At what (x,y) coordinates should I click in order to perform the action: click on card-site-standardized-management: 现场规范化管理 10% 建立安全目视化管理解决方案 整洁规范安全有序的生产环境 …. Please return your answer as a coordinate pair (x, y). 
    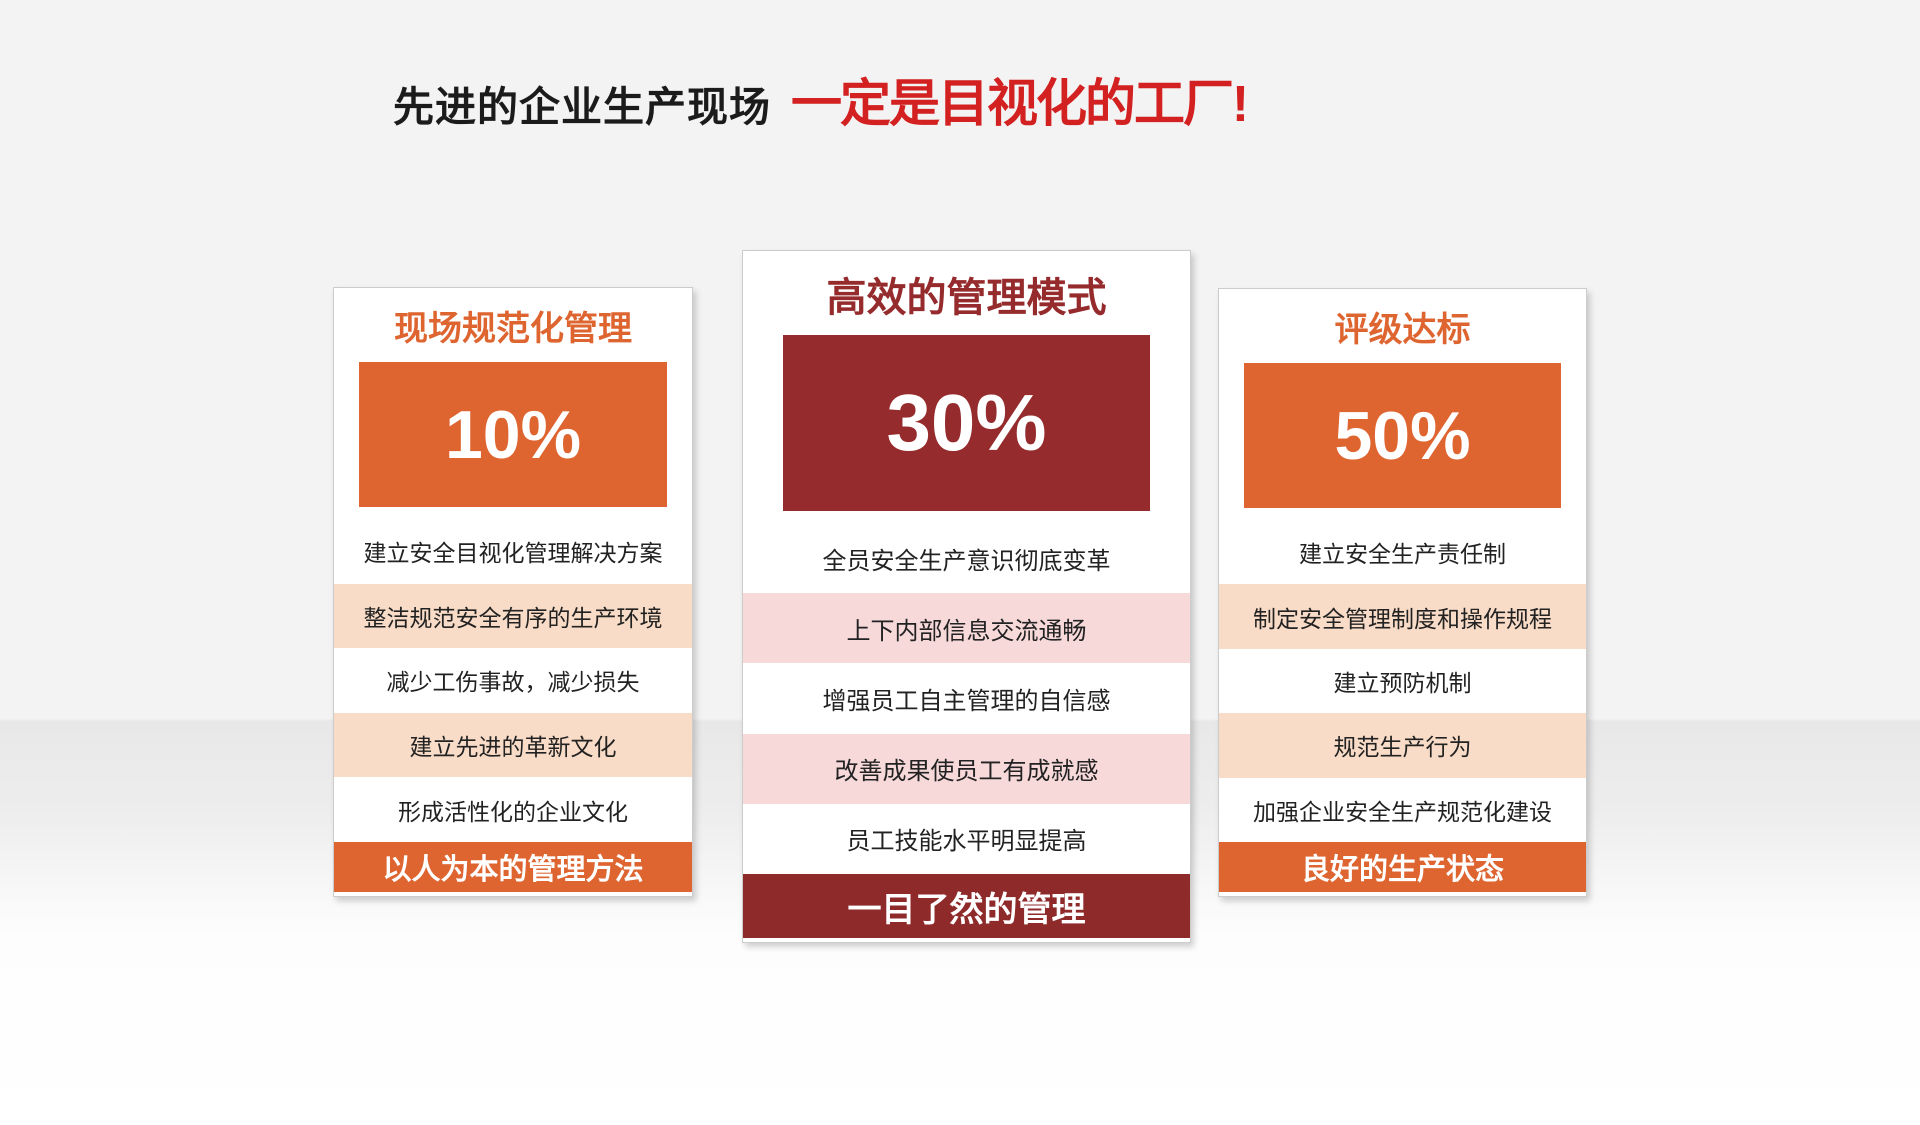
    Looking at the image, I should click on (513, 592).